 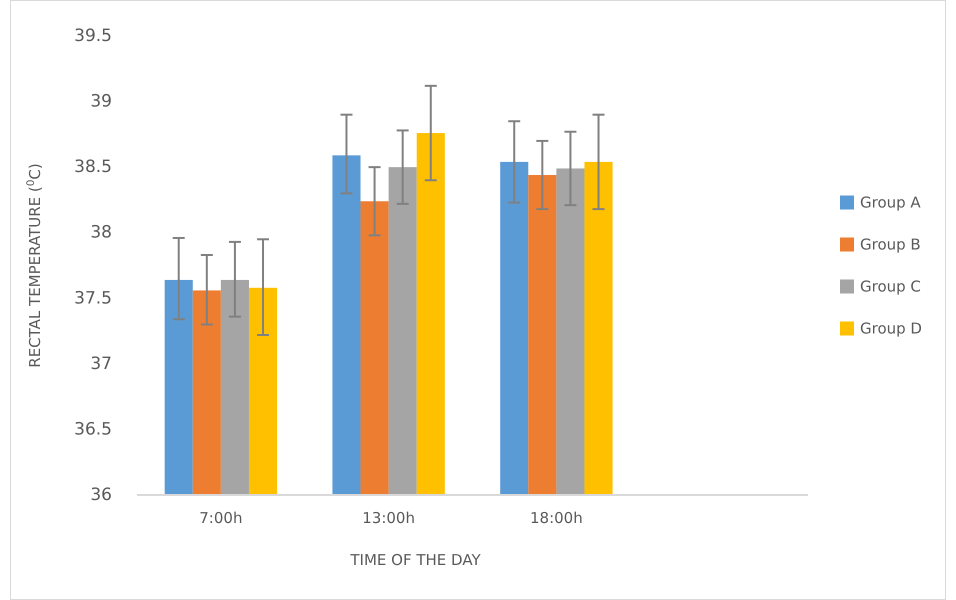 What do you see at coordinates (890, 245) in the screenshot?
I see `legend-label: Group B` at bounding box center [890, 245].